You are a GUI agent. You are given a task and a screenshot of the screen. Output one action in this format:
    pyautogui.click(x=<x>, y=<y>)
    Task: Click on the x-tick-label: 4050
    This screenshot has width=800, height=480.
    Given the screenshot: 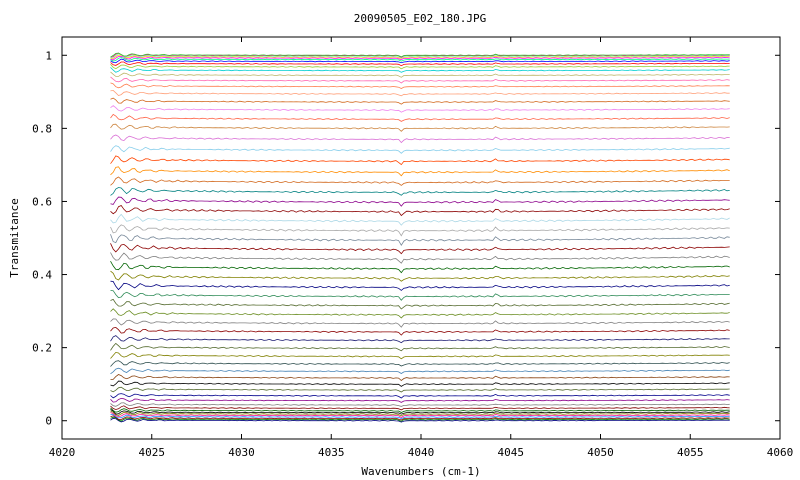 What is the action you would take?
    pyautogui.click(x=600, y=452)
    